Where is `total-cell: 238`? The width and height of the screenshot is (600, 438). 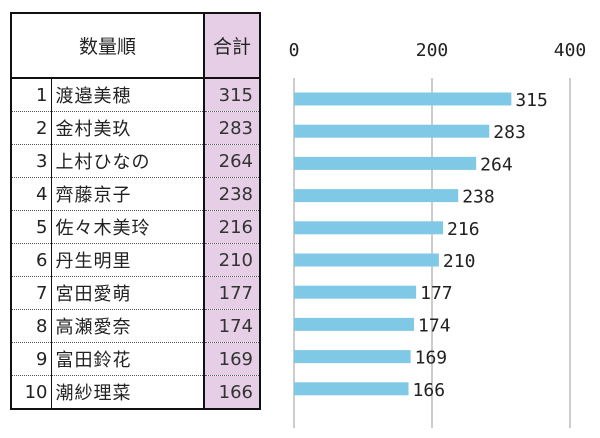 total-cell: 238 is located at coordinates (232, 194).